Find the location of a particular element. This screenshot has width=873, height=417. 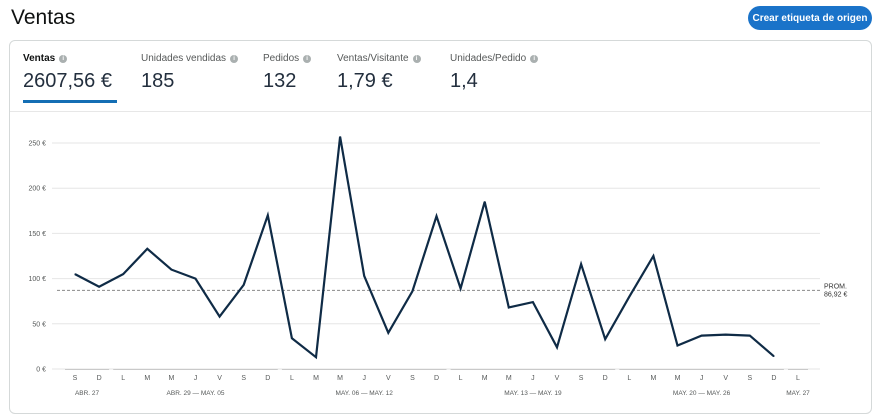

tab-unidades-pedido: Unidades/Pedido i 1,4 is located at coordinates (494, 73).